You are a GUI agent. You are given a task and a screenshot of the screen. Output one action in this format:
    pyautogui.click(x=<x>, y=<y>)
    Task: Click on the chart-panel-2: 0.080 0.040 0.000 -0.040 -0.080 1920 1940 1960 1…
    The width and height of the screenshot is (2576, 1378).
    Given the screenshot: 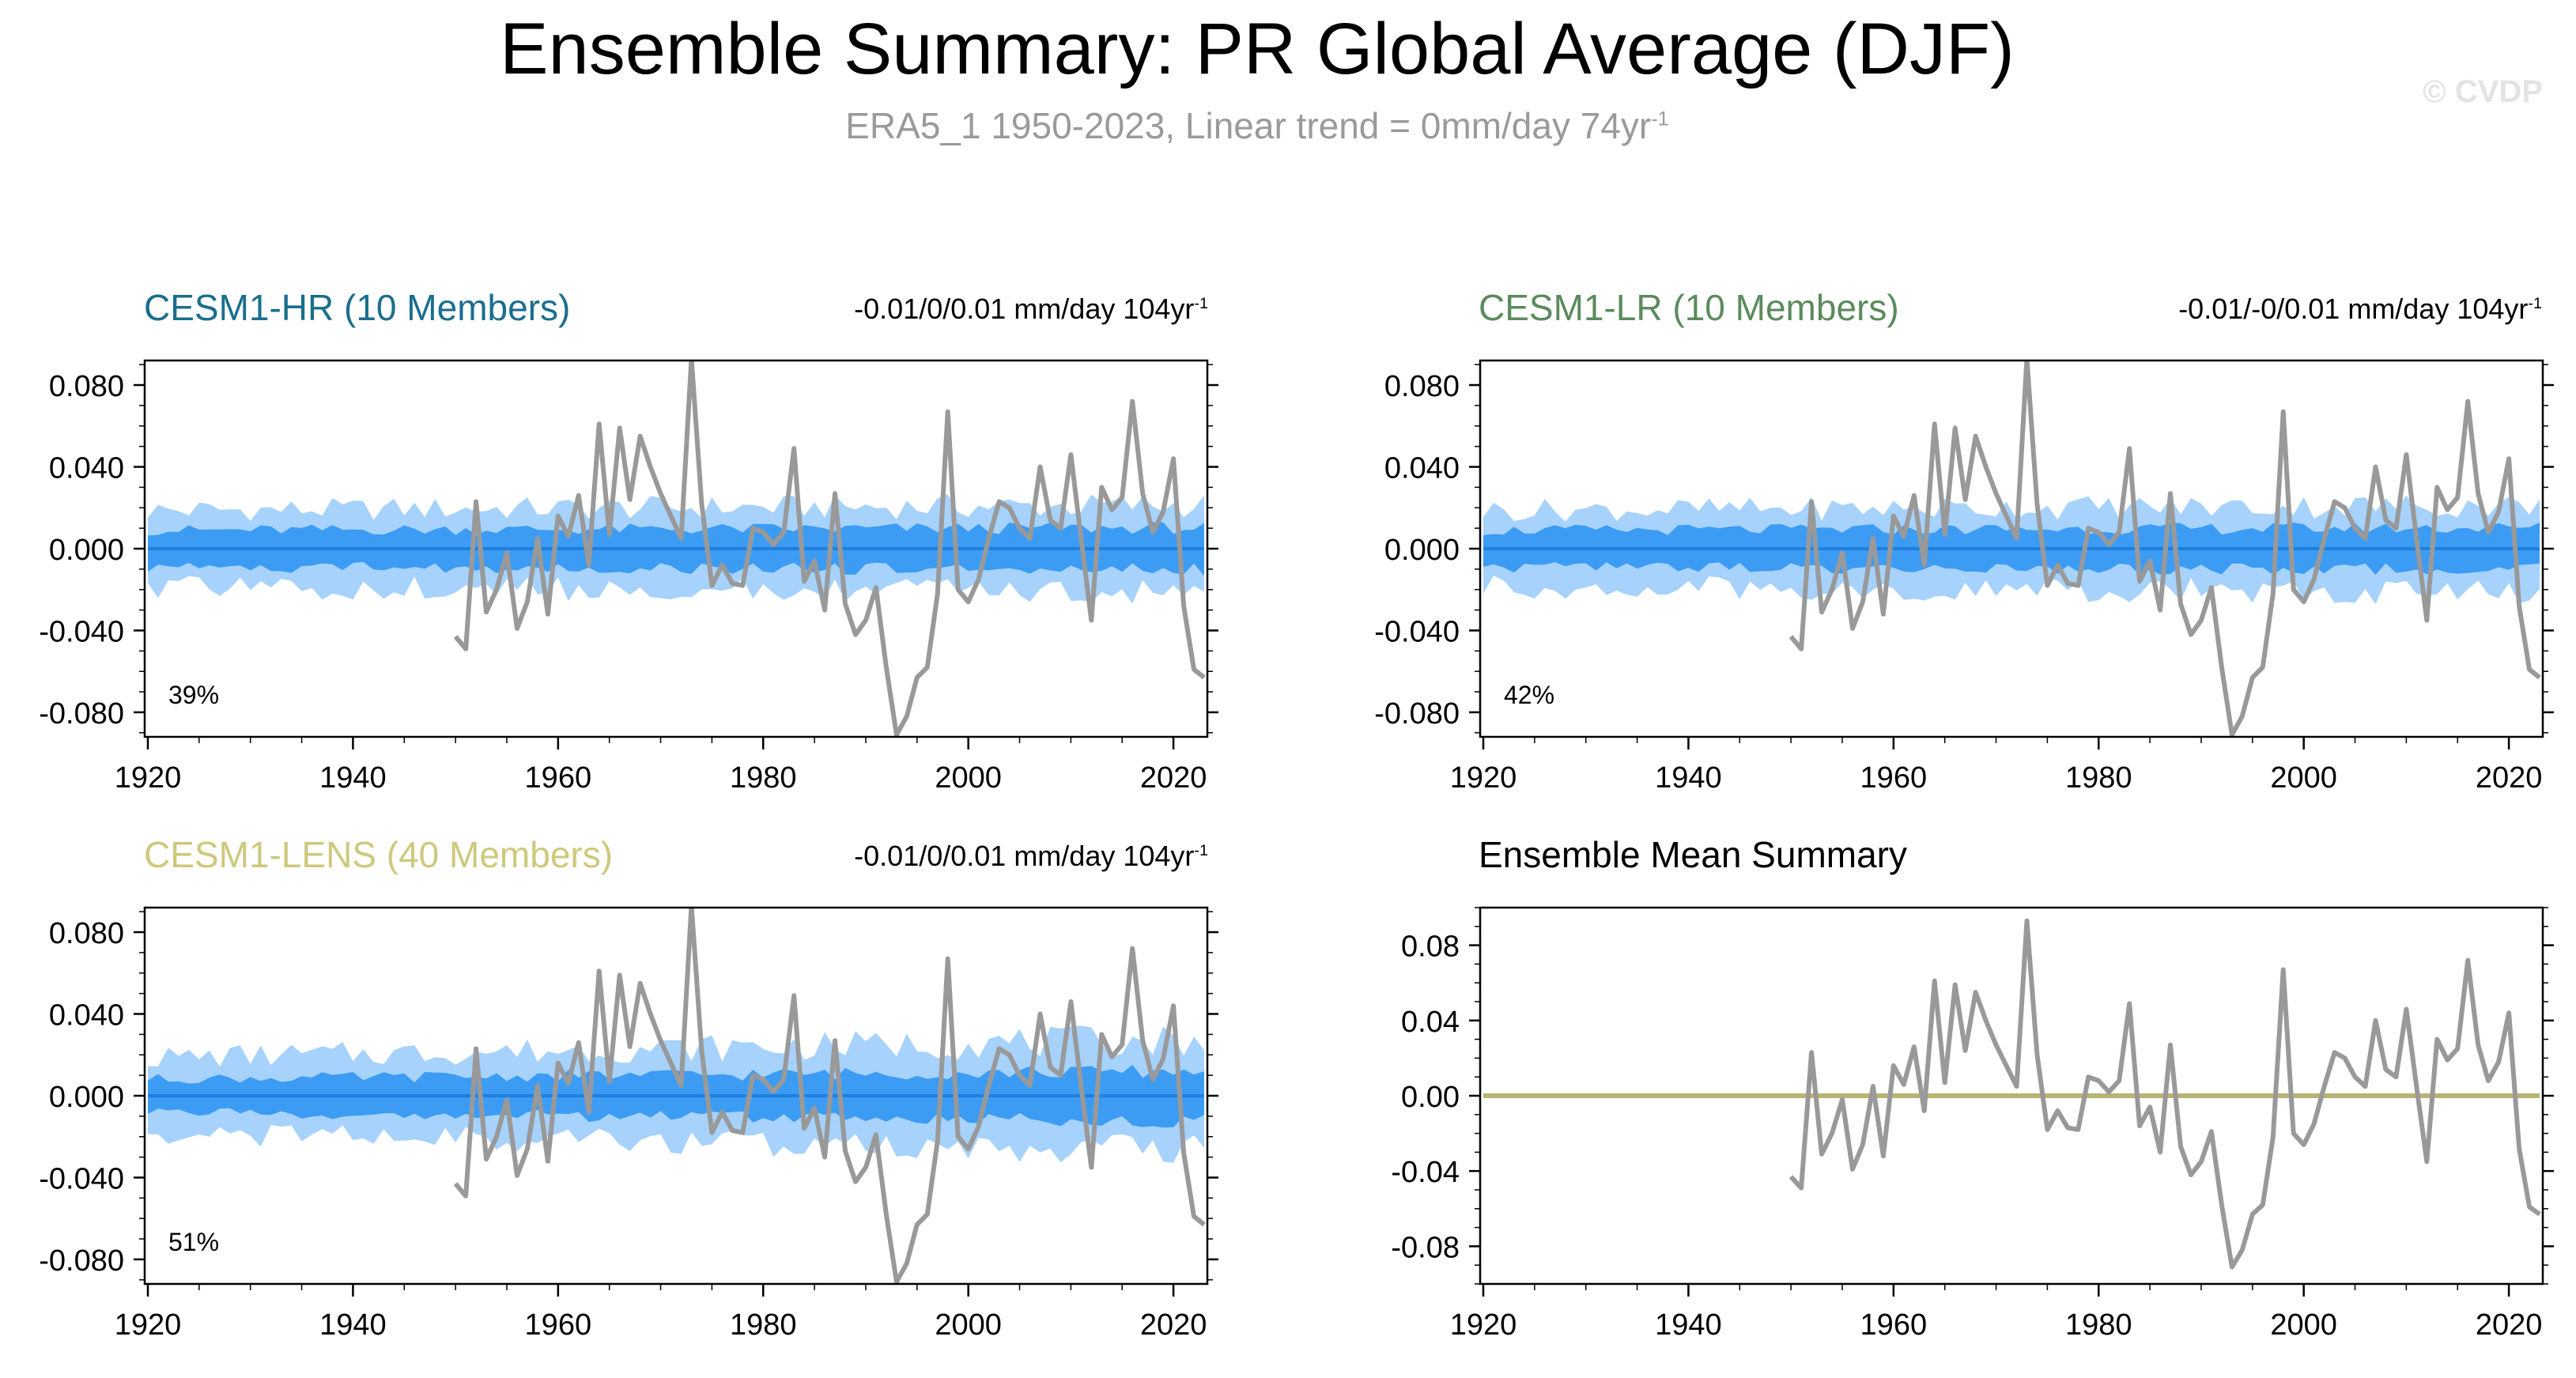 What is the action you would take?
    pyautogui.click(x=628, y=1124)
    